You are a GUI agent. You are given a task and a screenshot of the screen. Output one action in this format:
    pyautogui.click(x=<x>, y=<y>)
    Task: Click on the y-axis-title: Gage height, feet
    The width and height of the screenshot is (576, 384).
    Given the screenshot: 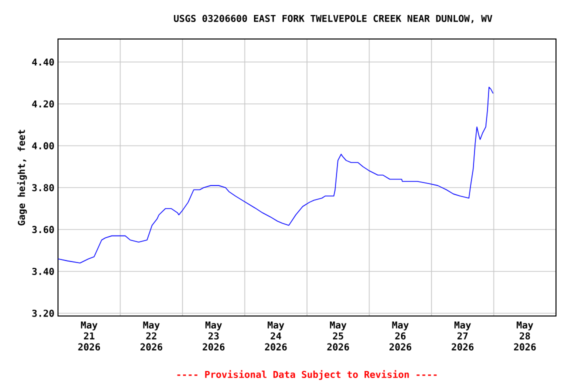 What is the action you would take?
    pyautogui.click(x=22, y=178)
    